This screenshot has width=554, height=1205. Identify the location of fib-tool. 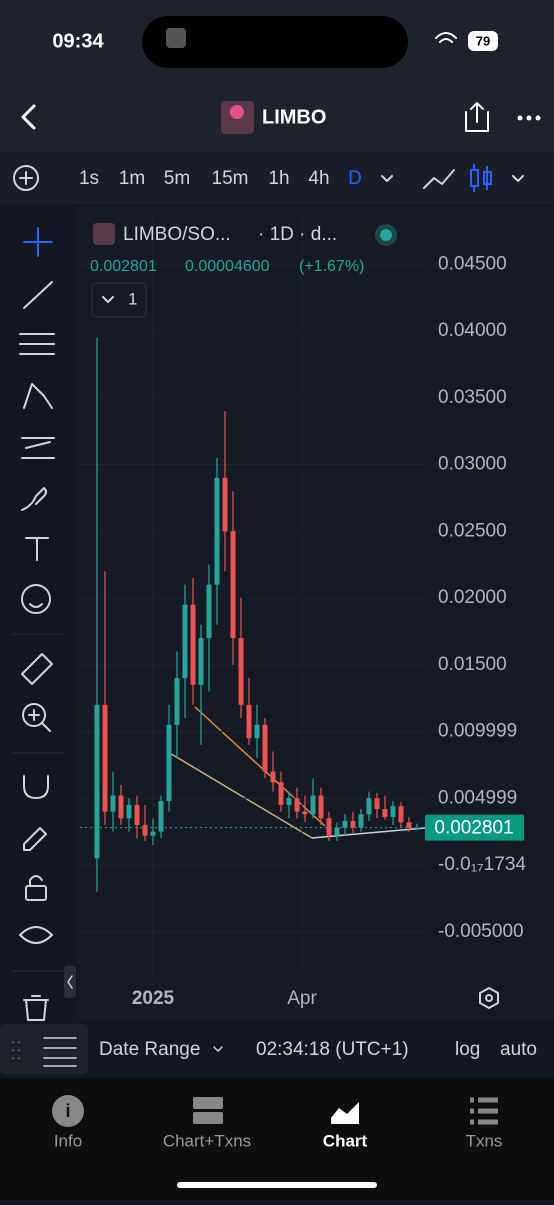
(37, 344).